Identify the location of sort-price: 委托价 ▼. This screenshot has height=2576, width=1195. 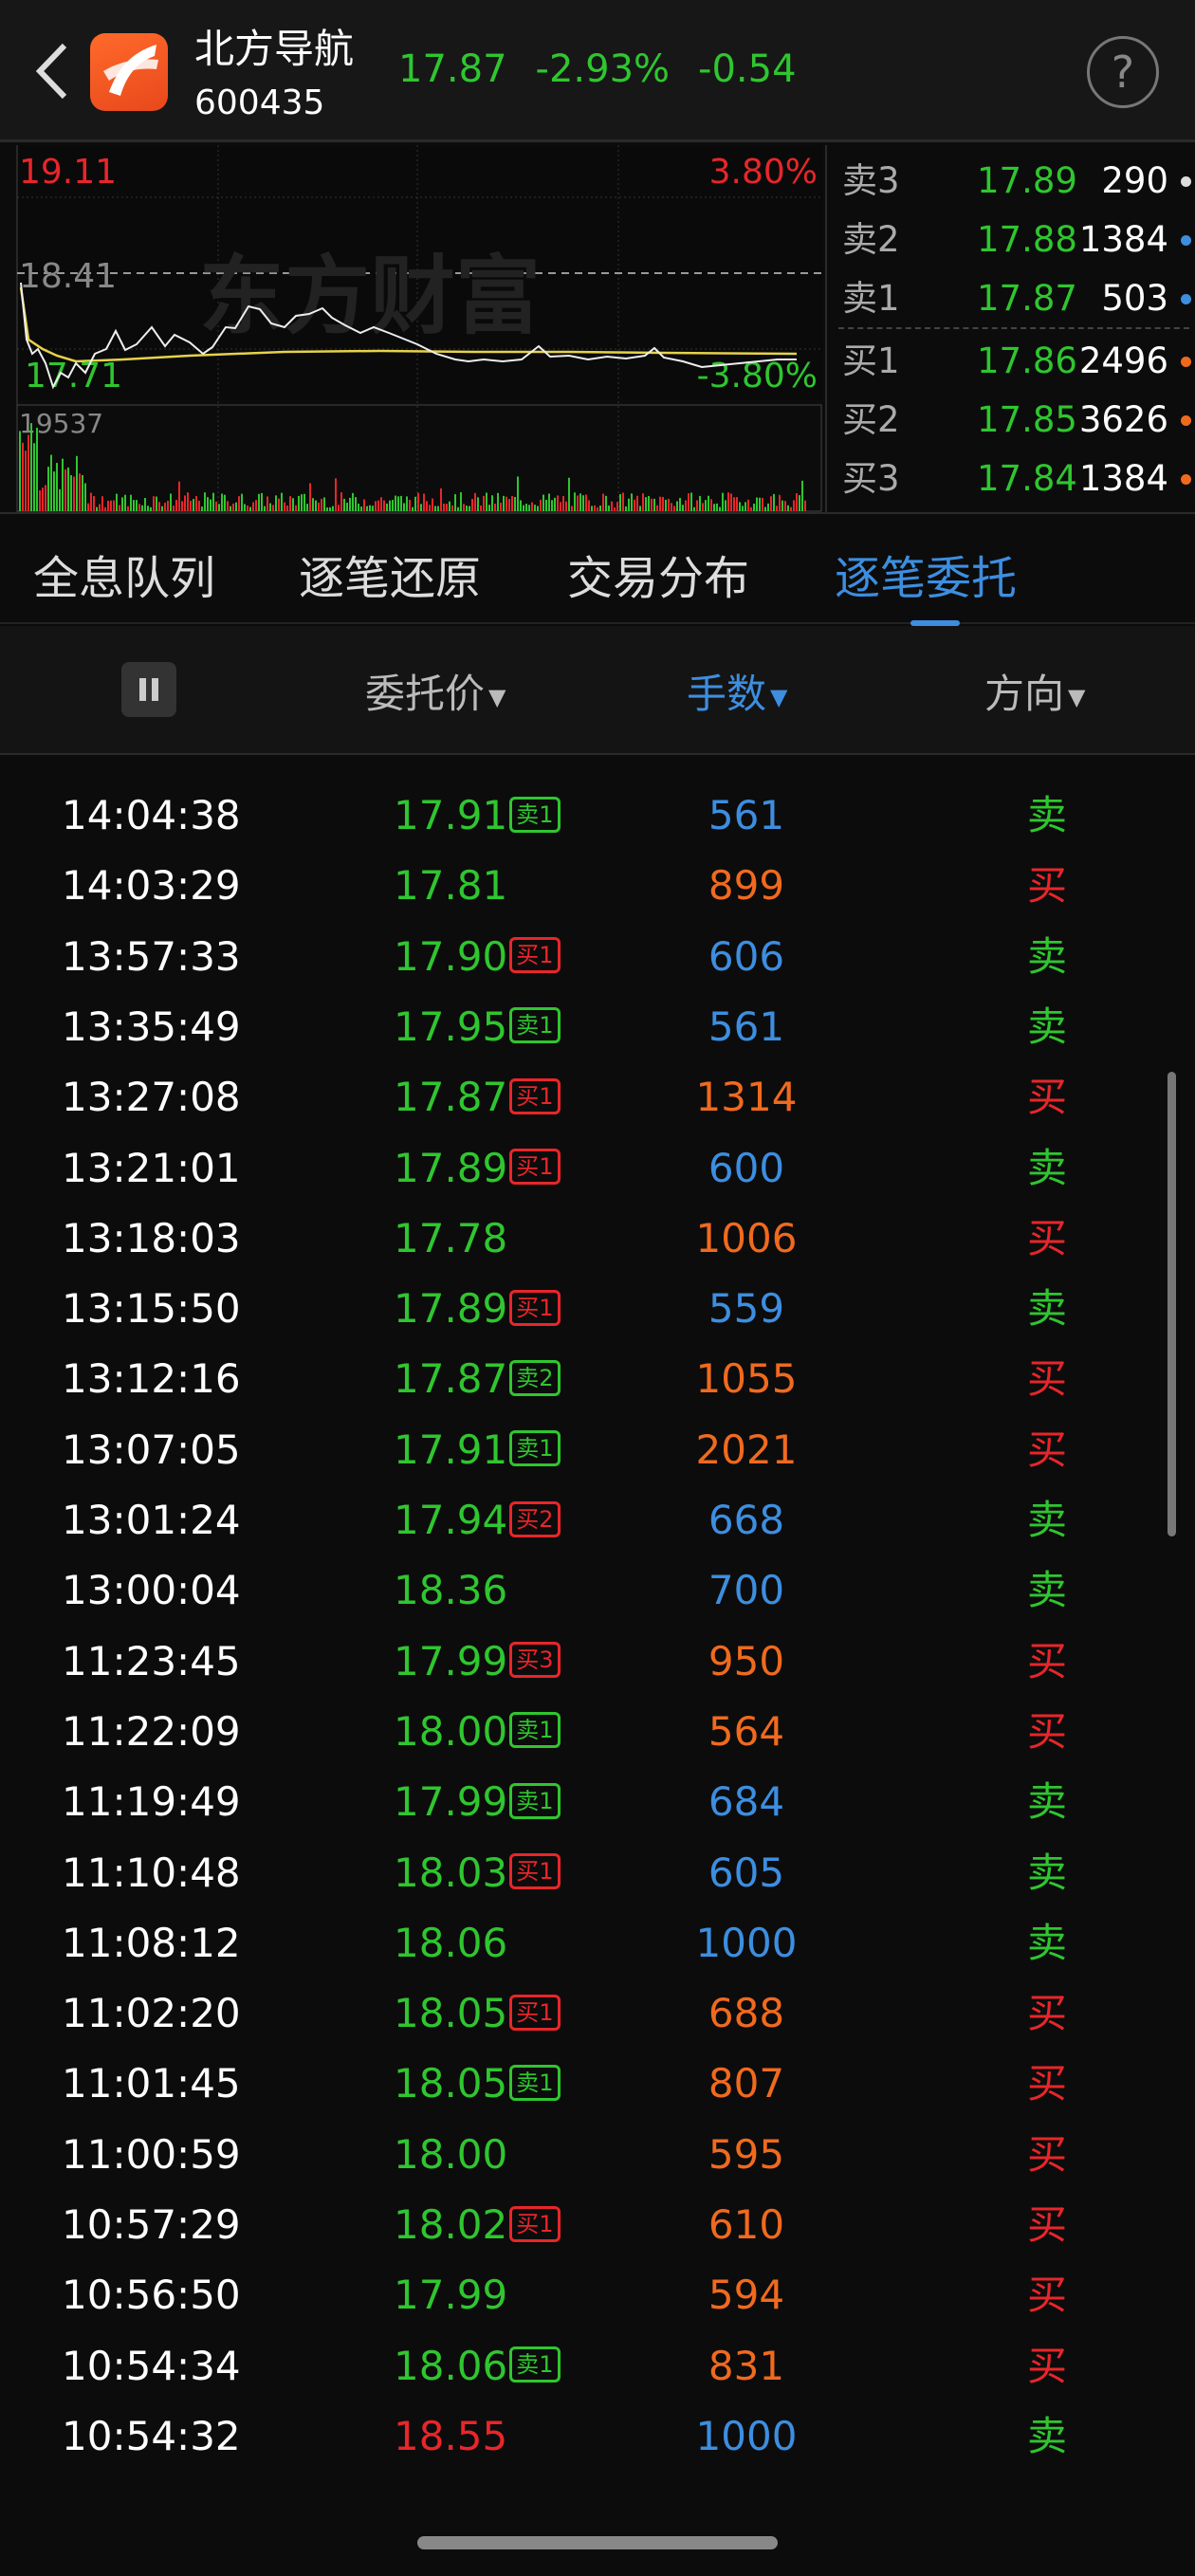
(435, 691).